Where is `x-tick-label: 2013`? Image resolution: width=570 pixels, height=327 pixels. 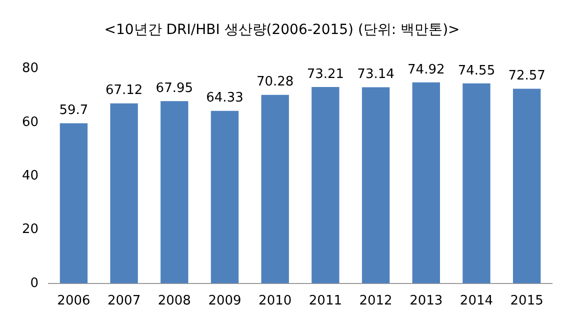
x-tick-label: 2013 is located at coordinates (426, 301).